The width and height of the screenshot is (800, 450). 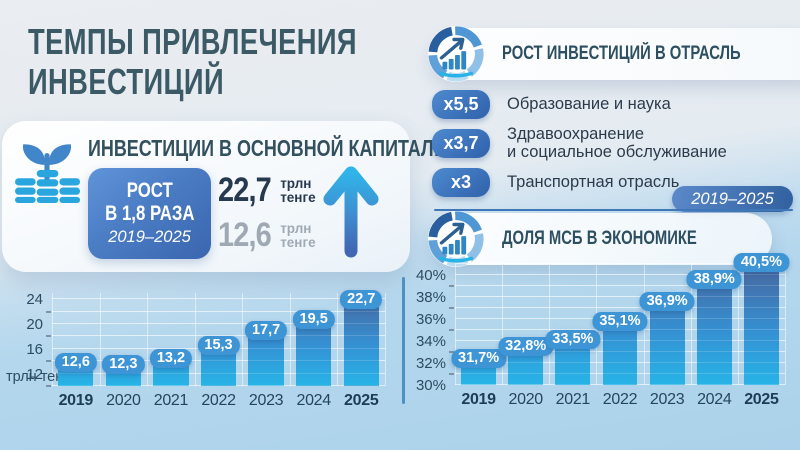 I want to click on value-2019: 12,6 трлн тенге, so click(x=267, y=235).